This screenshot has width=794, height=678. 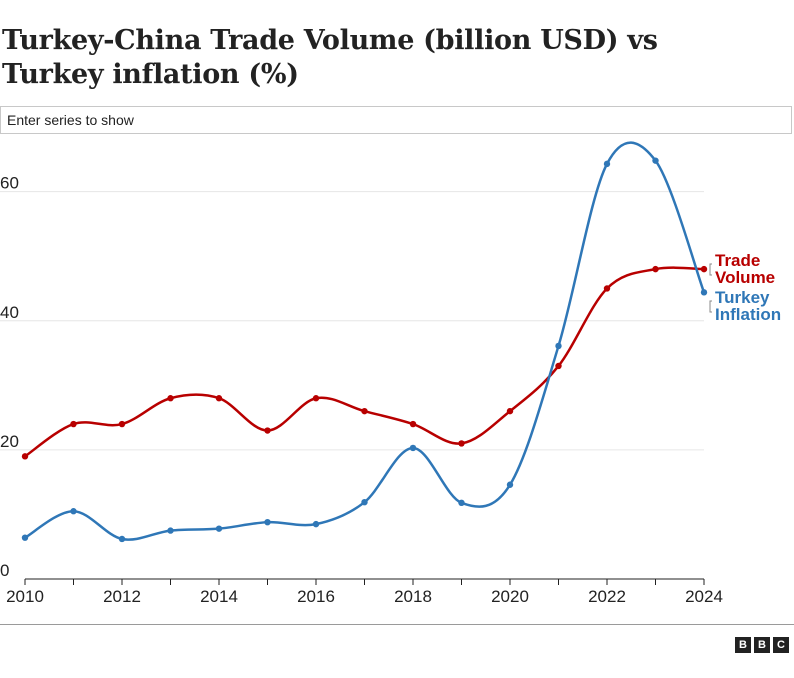 What do you see at coordinates (9, 183) in the screenshot?
I see `y-tick-label: 60` at bounding box center [9, 183].